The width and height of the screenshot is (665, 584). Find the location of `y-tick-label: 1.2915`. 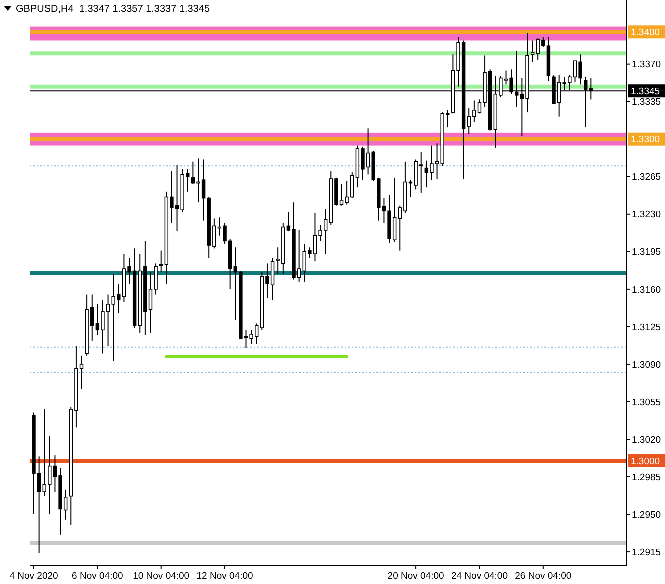

y-tick-label: 1.2915 is located at coordinates (647, 552).